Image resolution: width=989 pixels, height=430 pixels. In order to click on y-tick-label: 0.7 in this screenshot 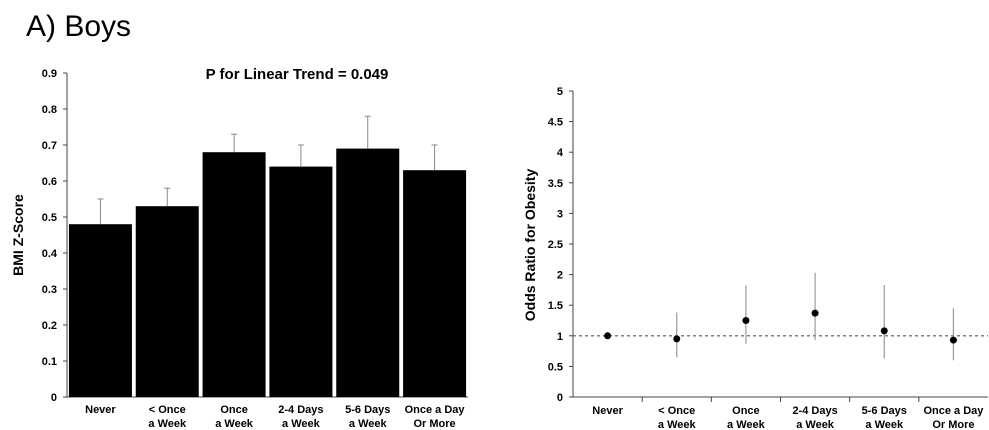, I will do `click(49, 146)`.